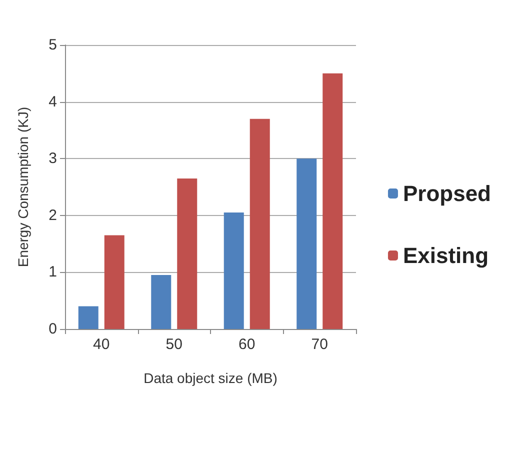  I want to click on x-tick-label: 50, so click(174, 344).